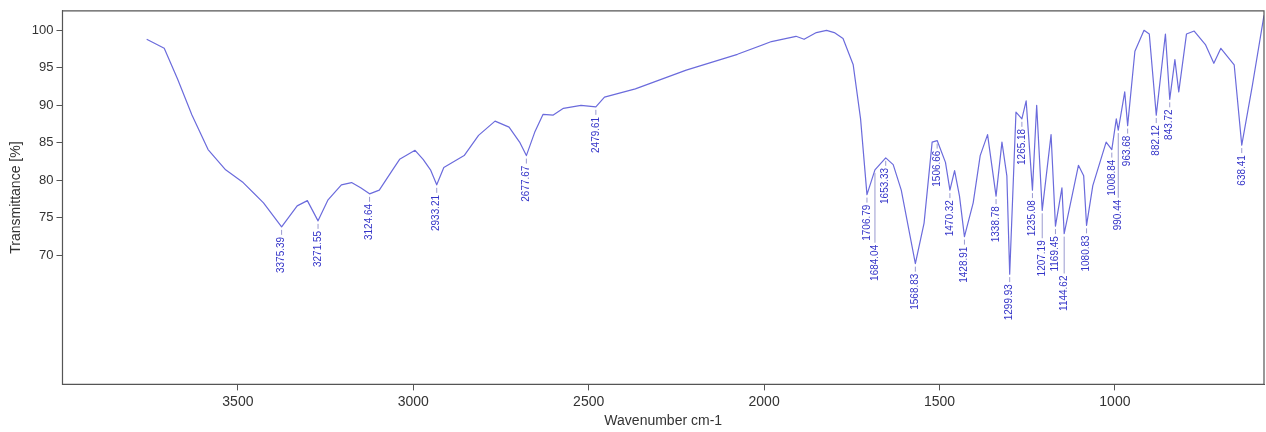  I want to click on x-tick-label: 3500, so click(238, 400).